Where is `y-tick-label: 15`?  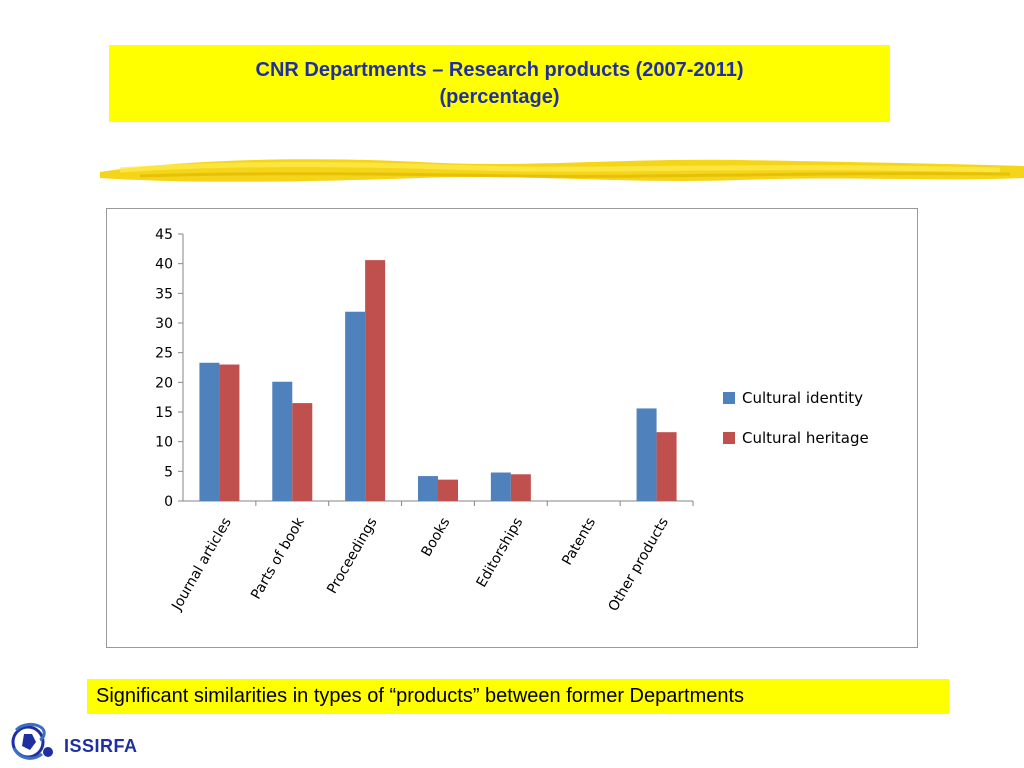 y-tick-label: 15 is located at coordinates (164, 413).